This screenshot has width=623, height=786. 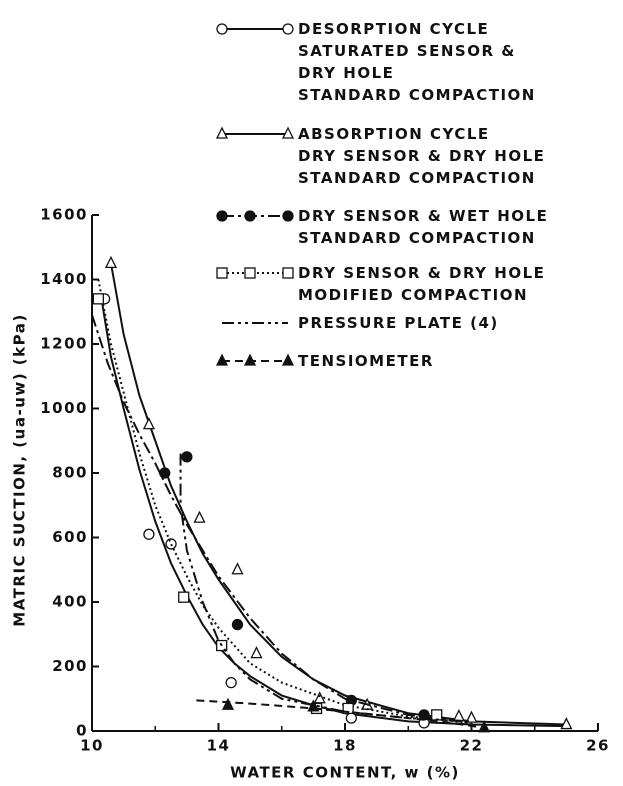 I want to click on x-tick-label: 26, so click(x=598, y=746).